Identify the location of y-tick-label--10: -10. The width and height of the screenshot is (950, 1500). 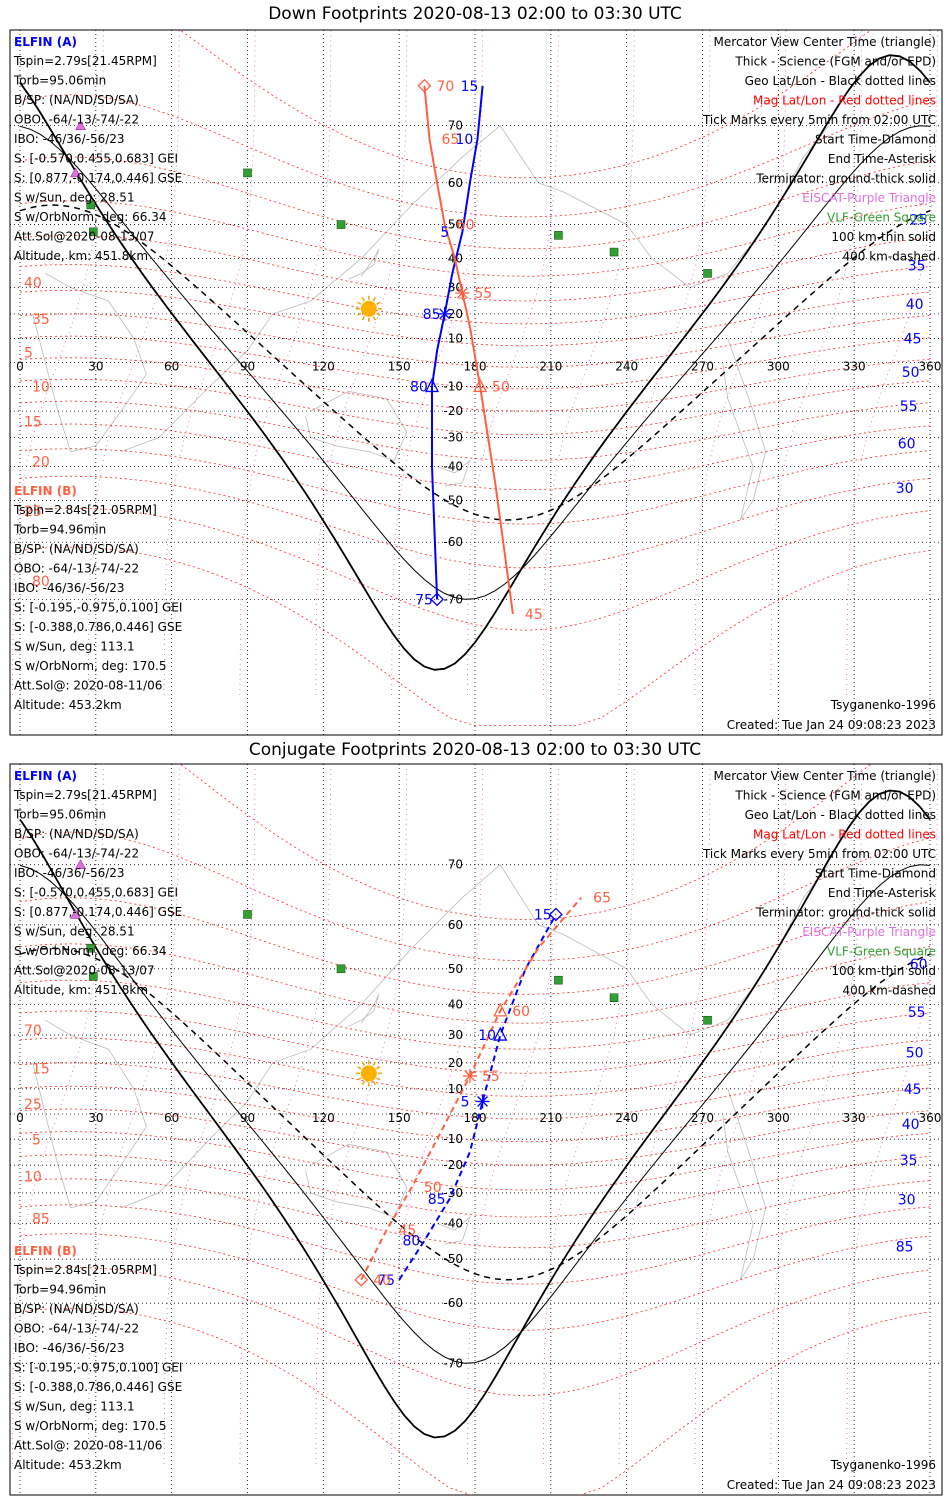
(453, 386).